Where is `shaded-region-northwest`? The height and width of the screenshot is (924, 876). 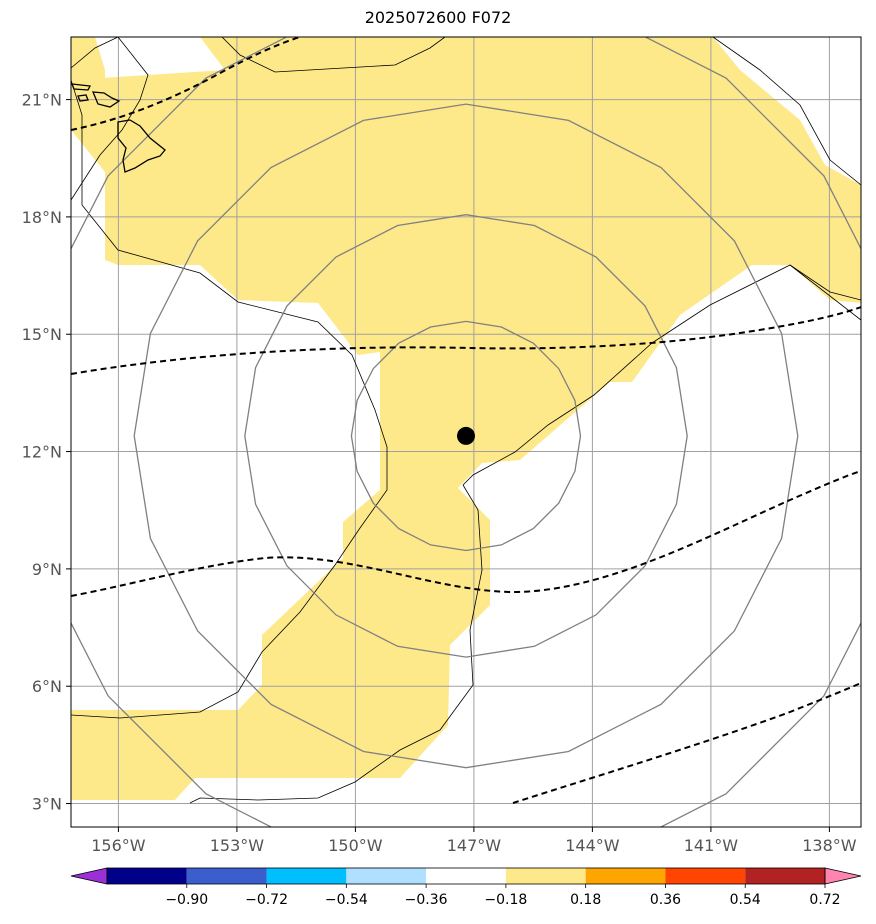 shaded-region-northwest is located at coordinates (88, 63).